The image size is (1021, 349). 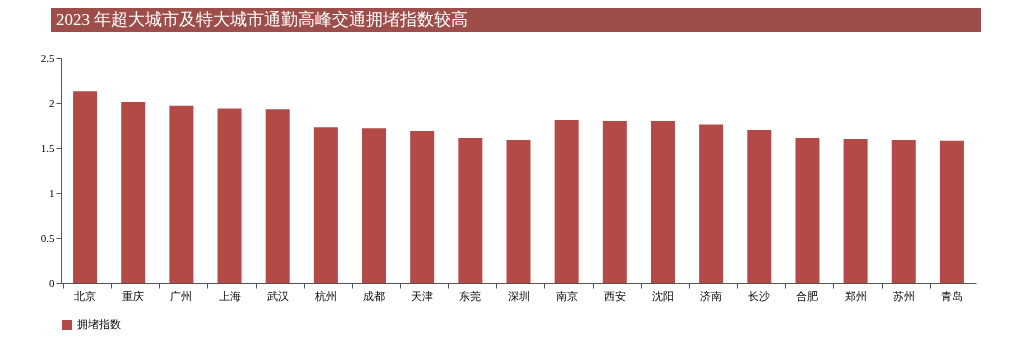 I want to click on y-tick-label: 1.5, so click(x=47, y=147).